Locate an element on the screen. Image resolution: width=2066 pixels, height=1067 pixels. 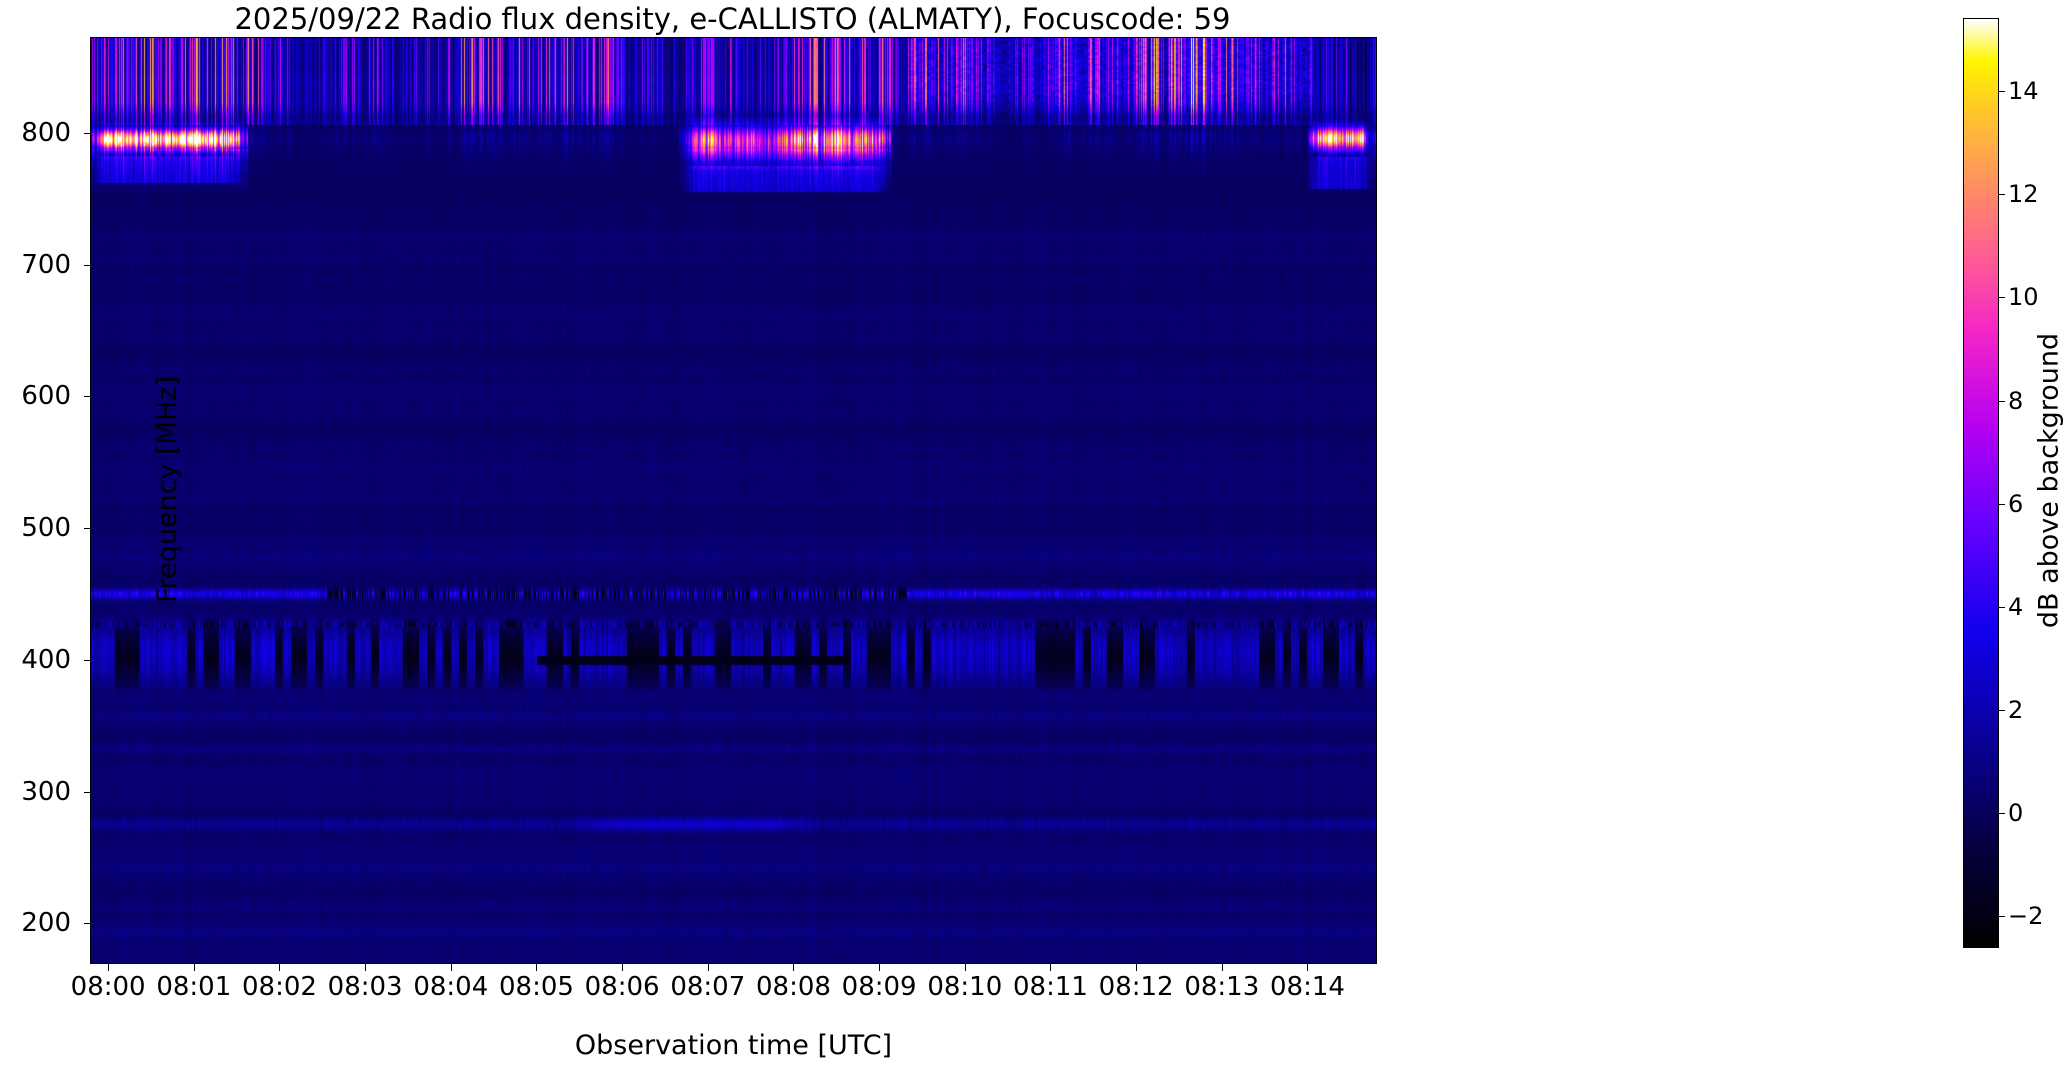
x-tick-label: 08:02 is located at coordinates (279, 987).